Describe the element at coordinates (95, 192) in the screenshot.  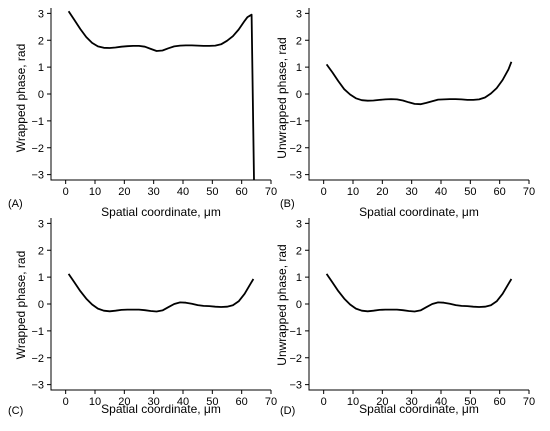
I see `panel-a-xtick-label: 10` at that location.